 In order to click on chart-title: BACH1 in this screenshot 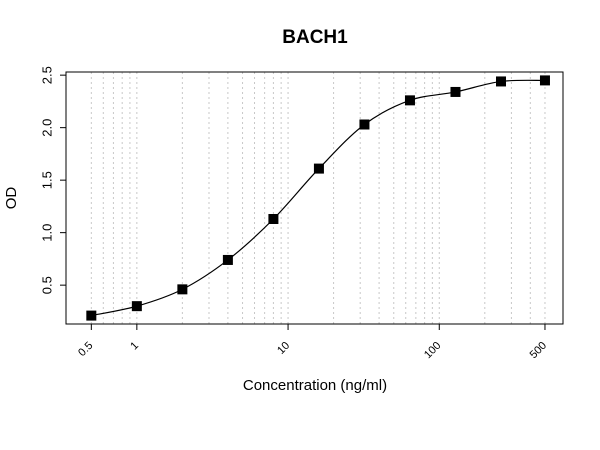, I will do `click(315, 37)`.